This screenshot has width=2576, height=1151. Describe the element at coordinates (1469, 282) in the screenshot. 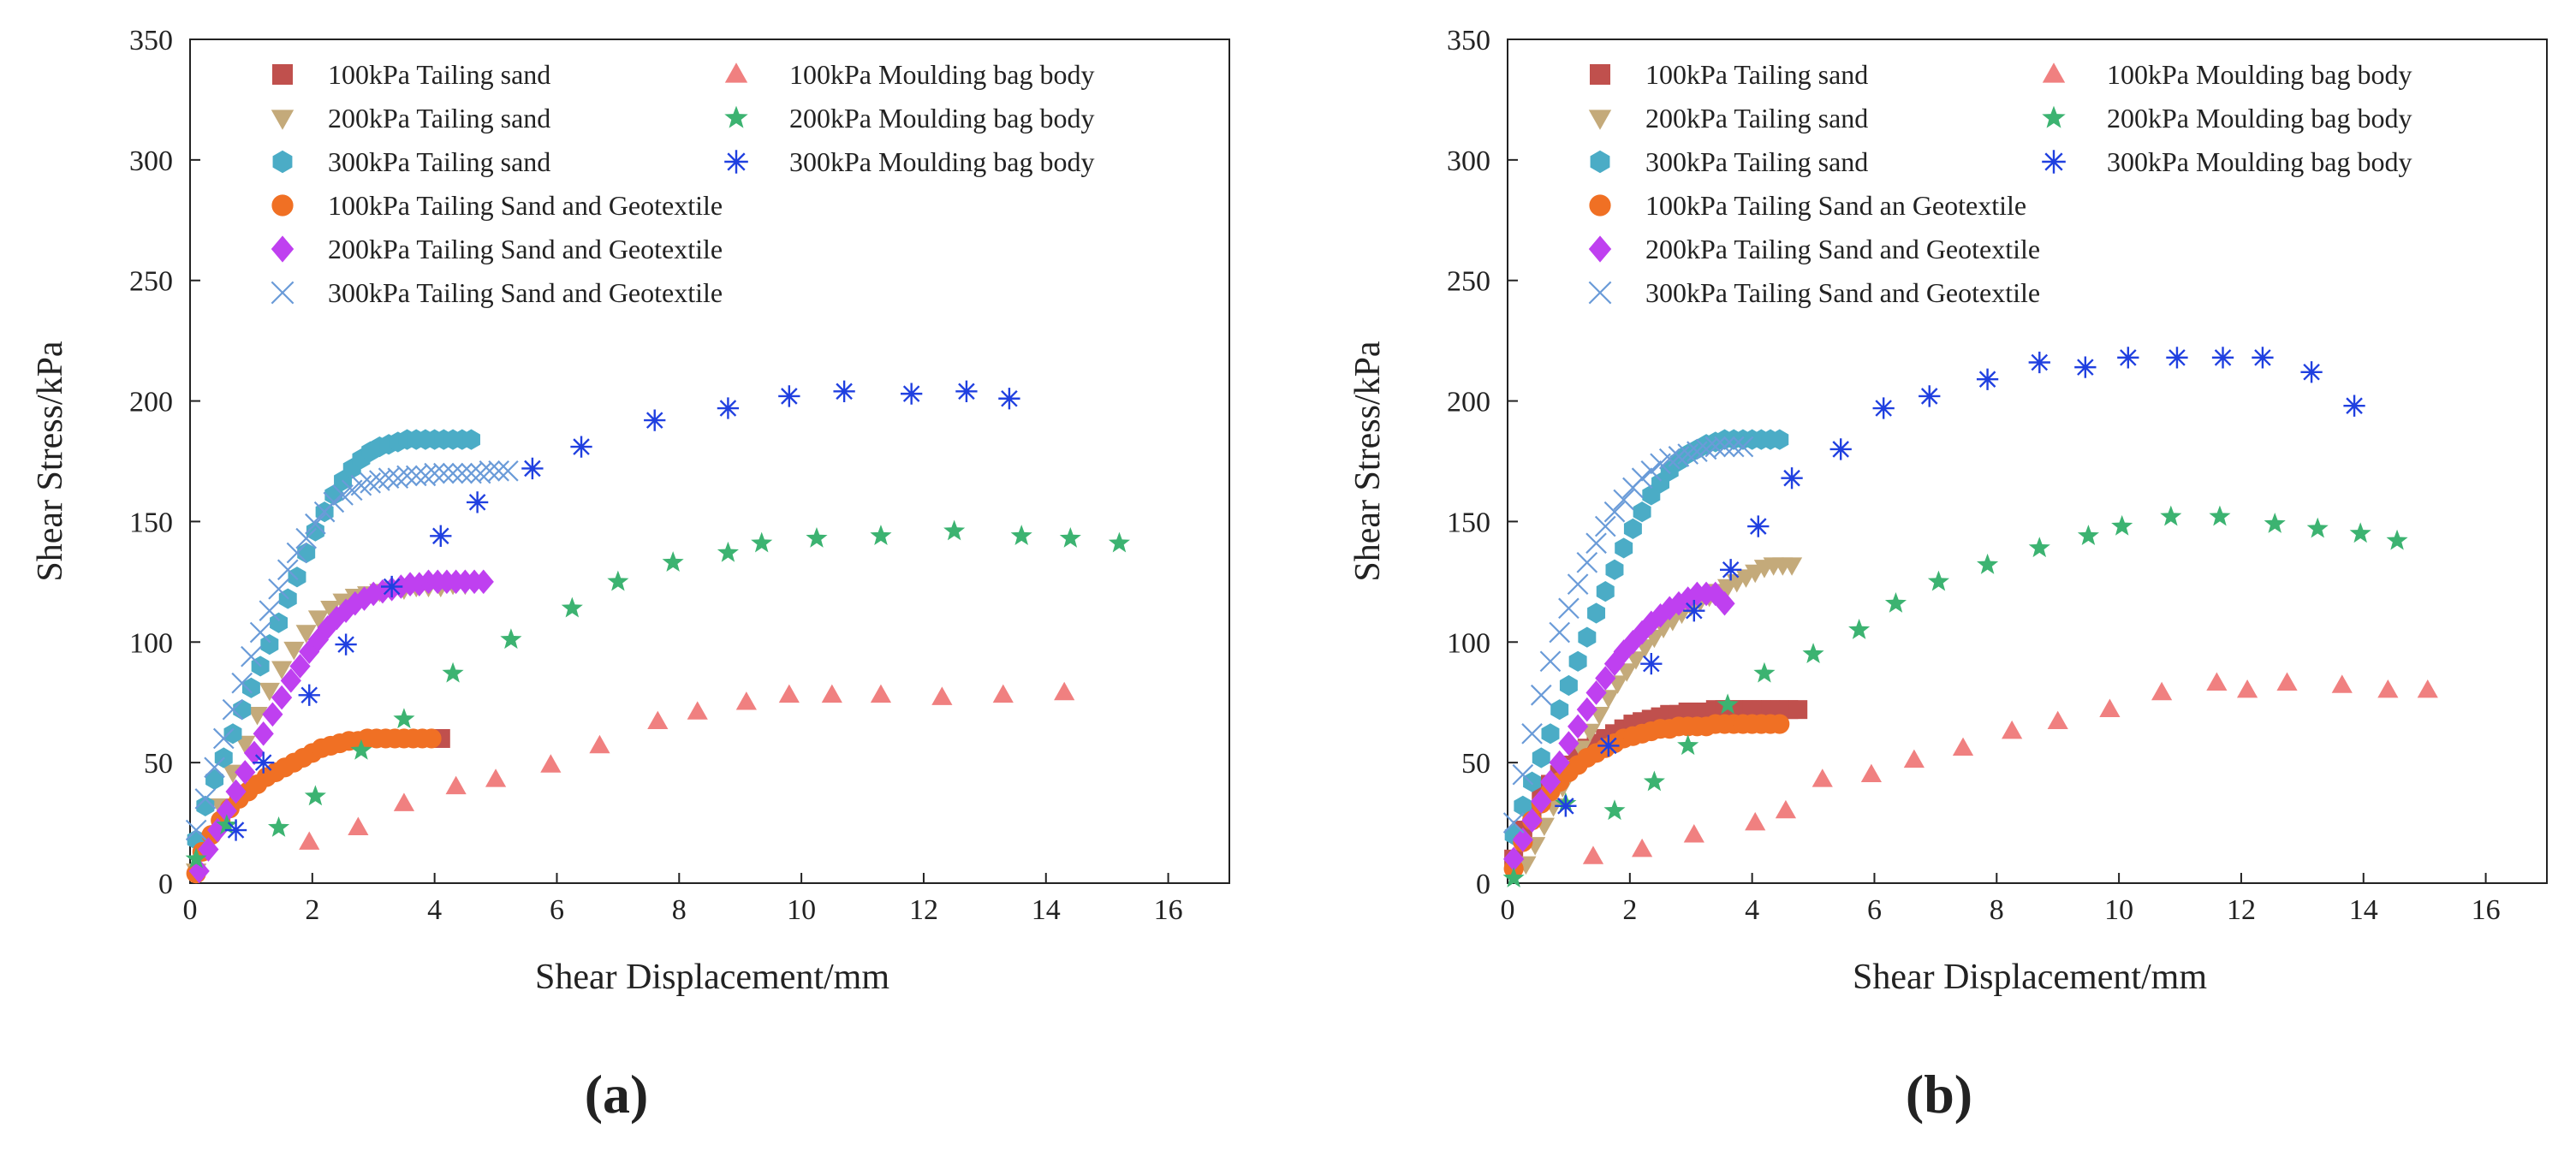

I see `y-tick-label: 250` at that location.